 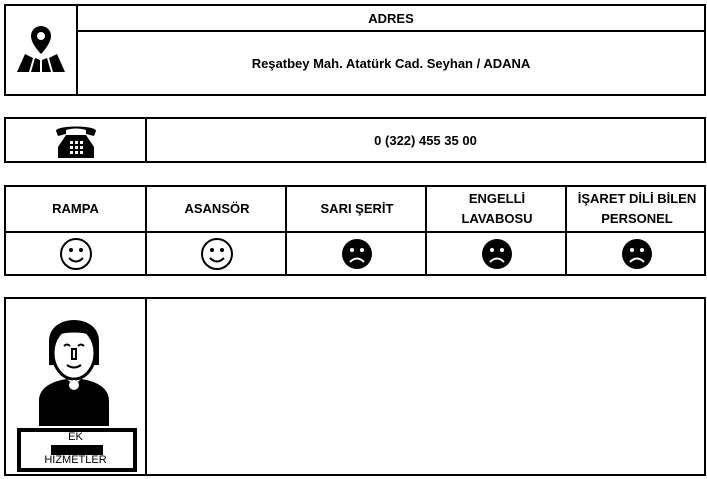 What do you see at coordinates (357, 208) in the screenshot?
I see `feature-label: SARI ŞERİT` at bounding box center [357, 208].